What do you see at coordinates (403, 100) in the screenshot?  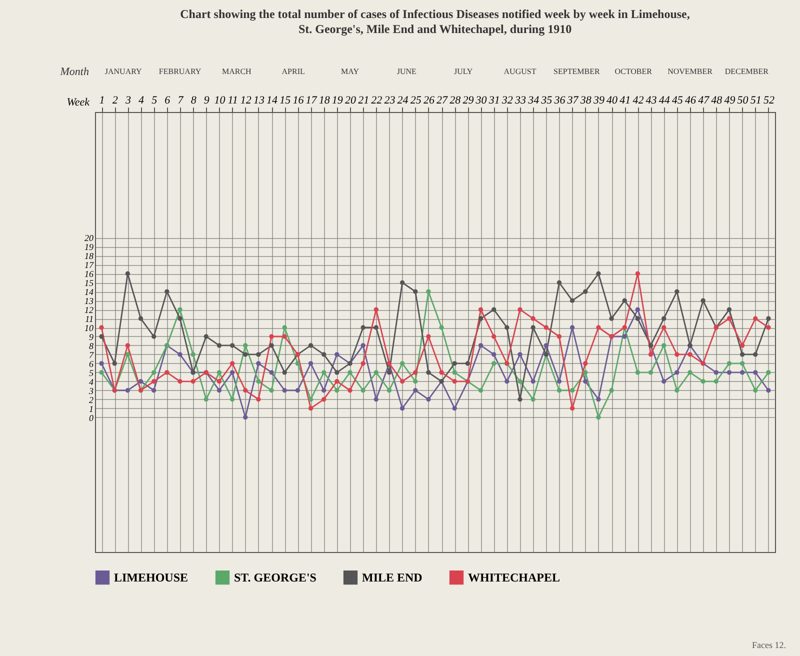 I see `x-tick-label: 24` at bounding box center [403, 100].